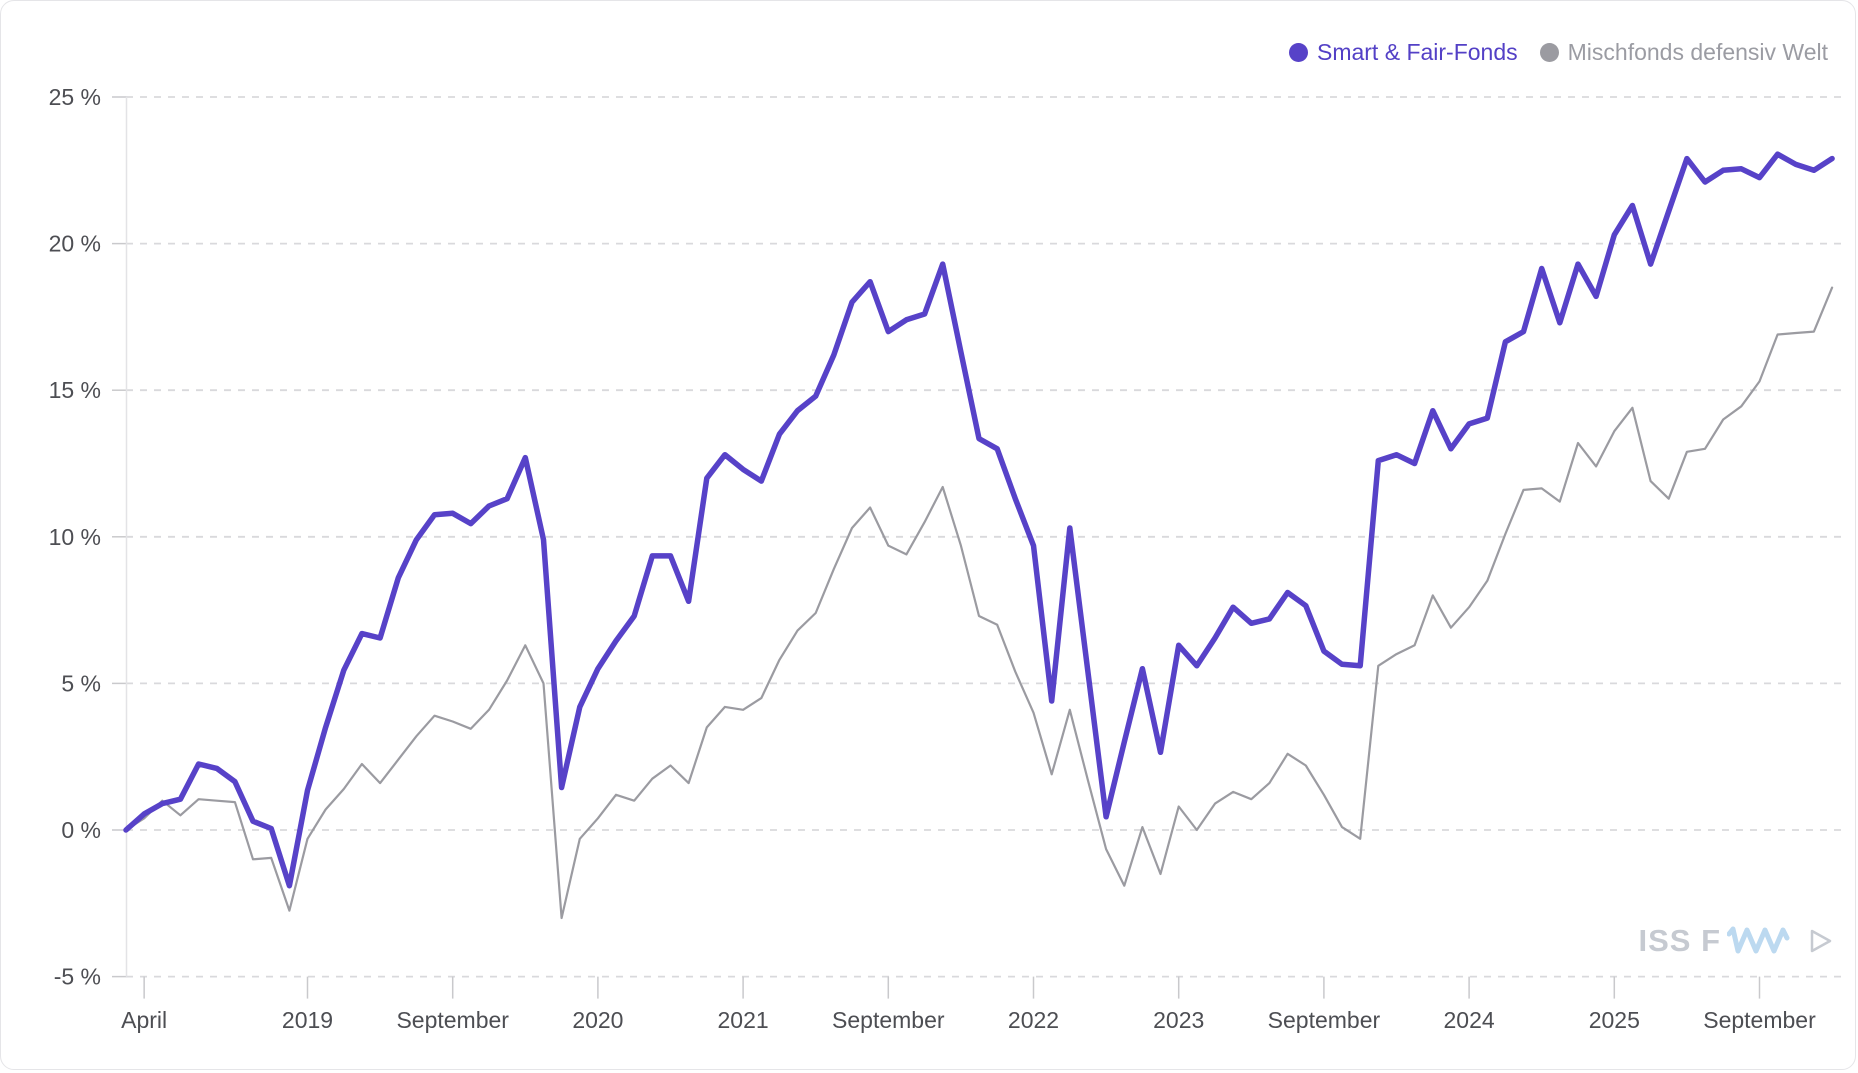 The image size is (1858, 1073). What do you see at coordinates (1033, 1020) in the screenshot?
I see `x-axis-tick-label: 2022` at bounding box center [1033, 1020].